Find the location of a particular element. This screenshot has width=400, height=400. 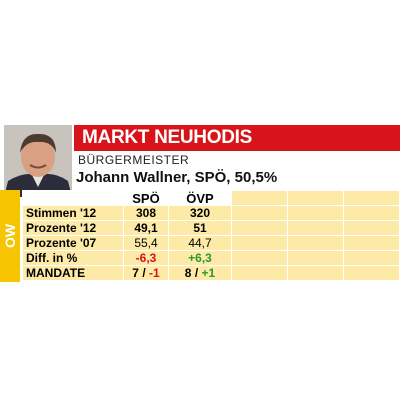

value: 55,4 is located at coordinates (146, 242).